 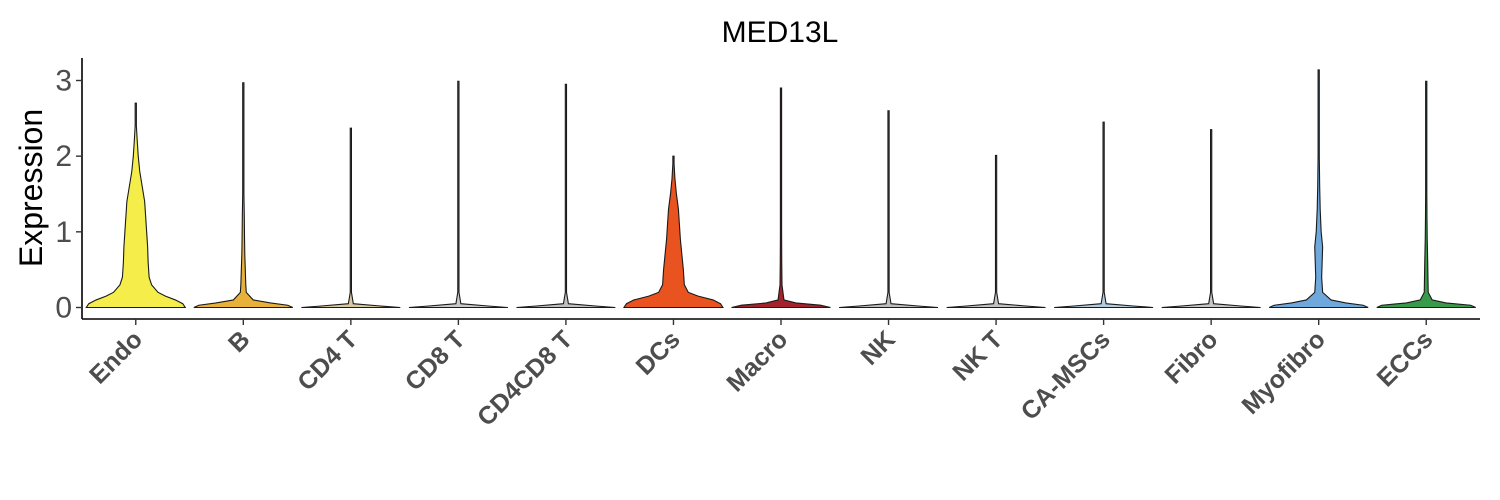 I want to click on violin-dcs, so click(x=673, y=232).